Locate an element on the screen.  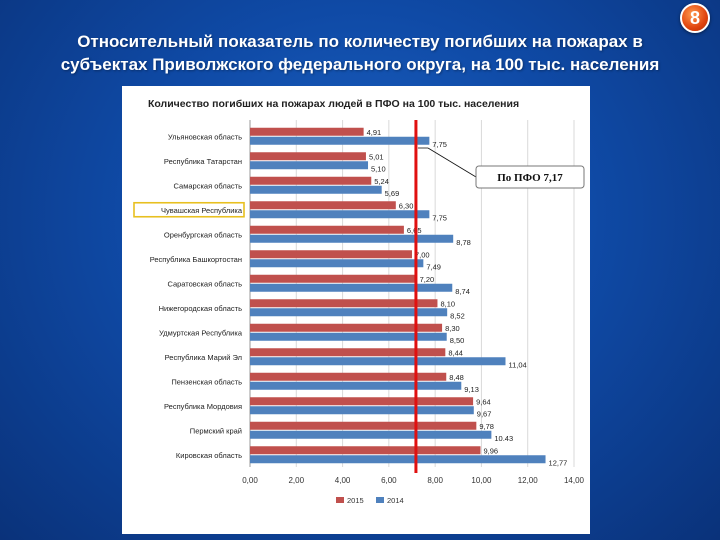
x-tick-label: 12,00 is located at coordinates (528, 480).